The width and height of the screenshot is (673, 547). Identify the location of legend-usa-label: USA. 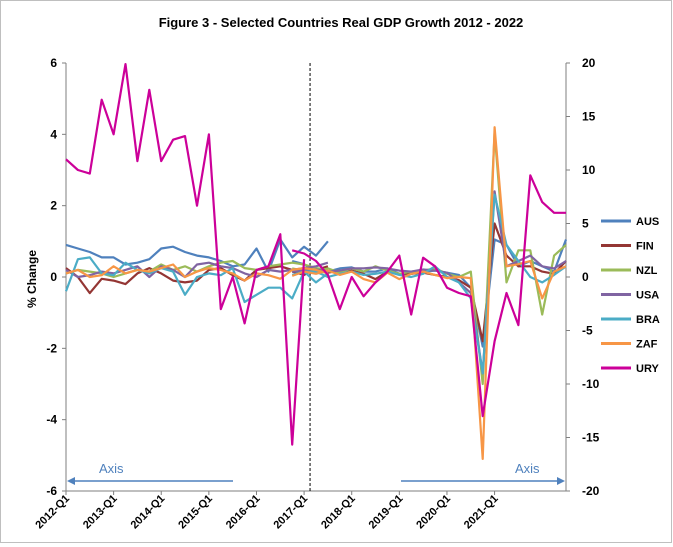
(647, 296).